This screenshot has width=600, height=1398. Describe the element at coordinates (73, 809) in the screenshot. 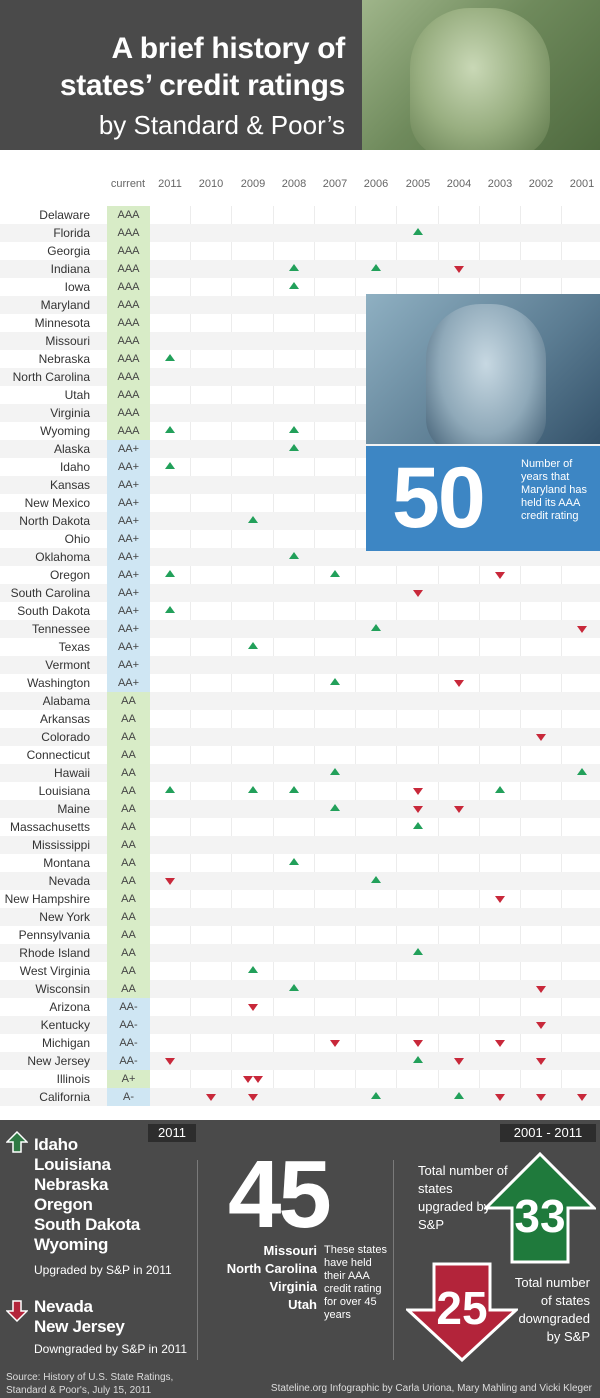

I see `state-name: Maine` at that location.